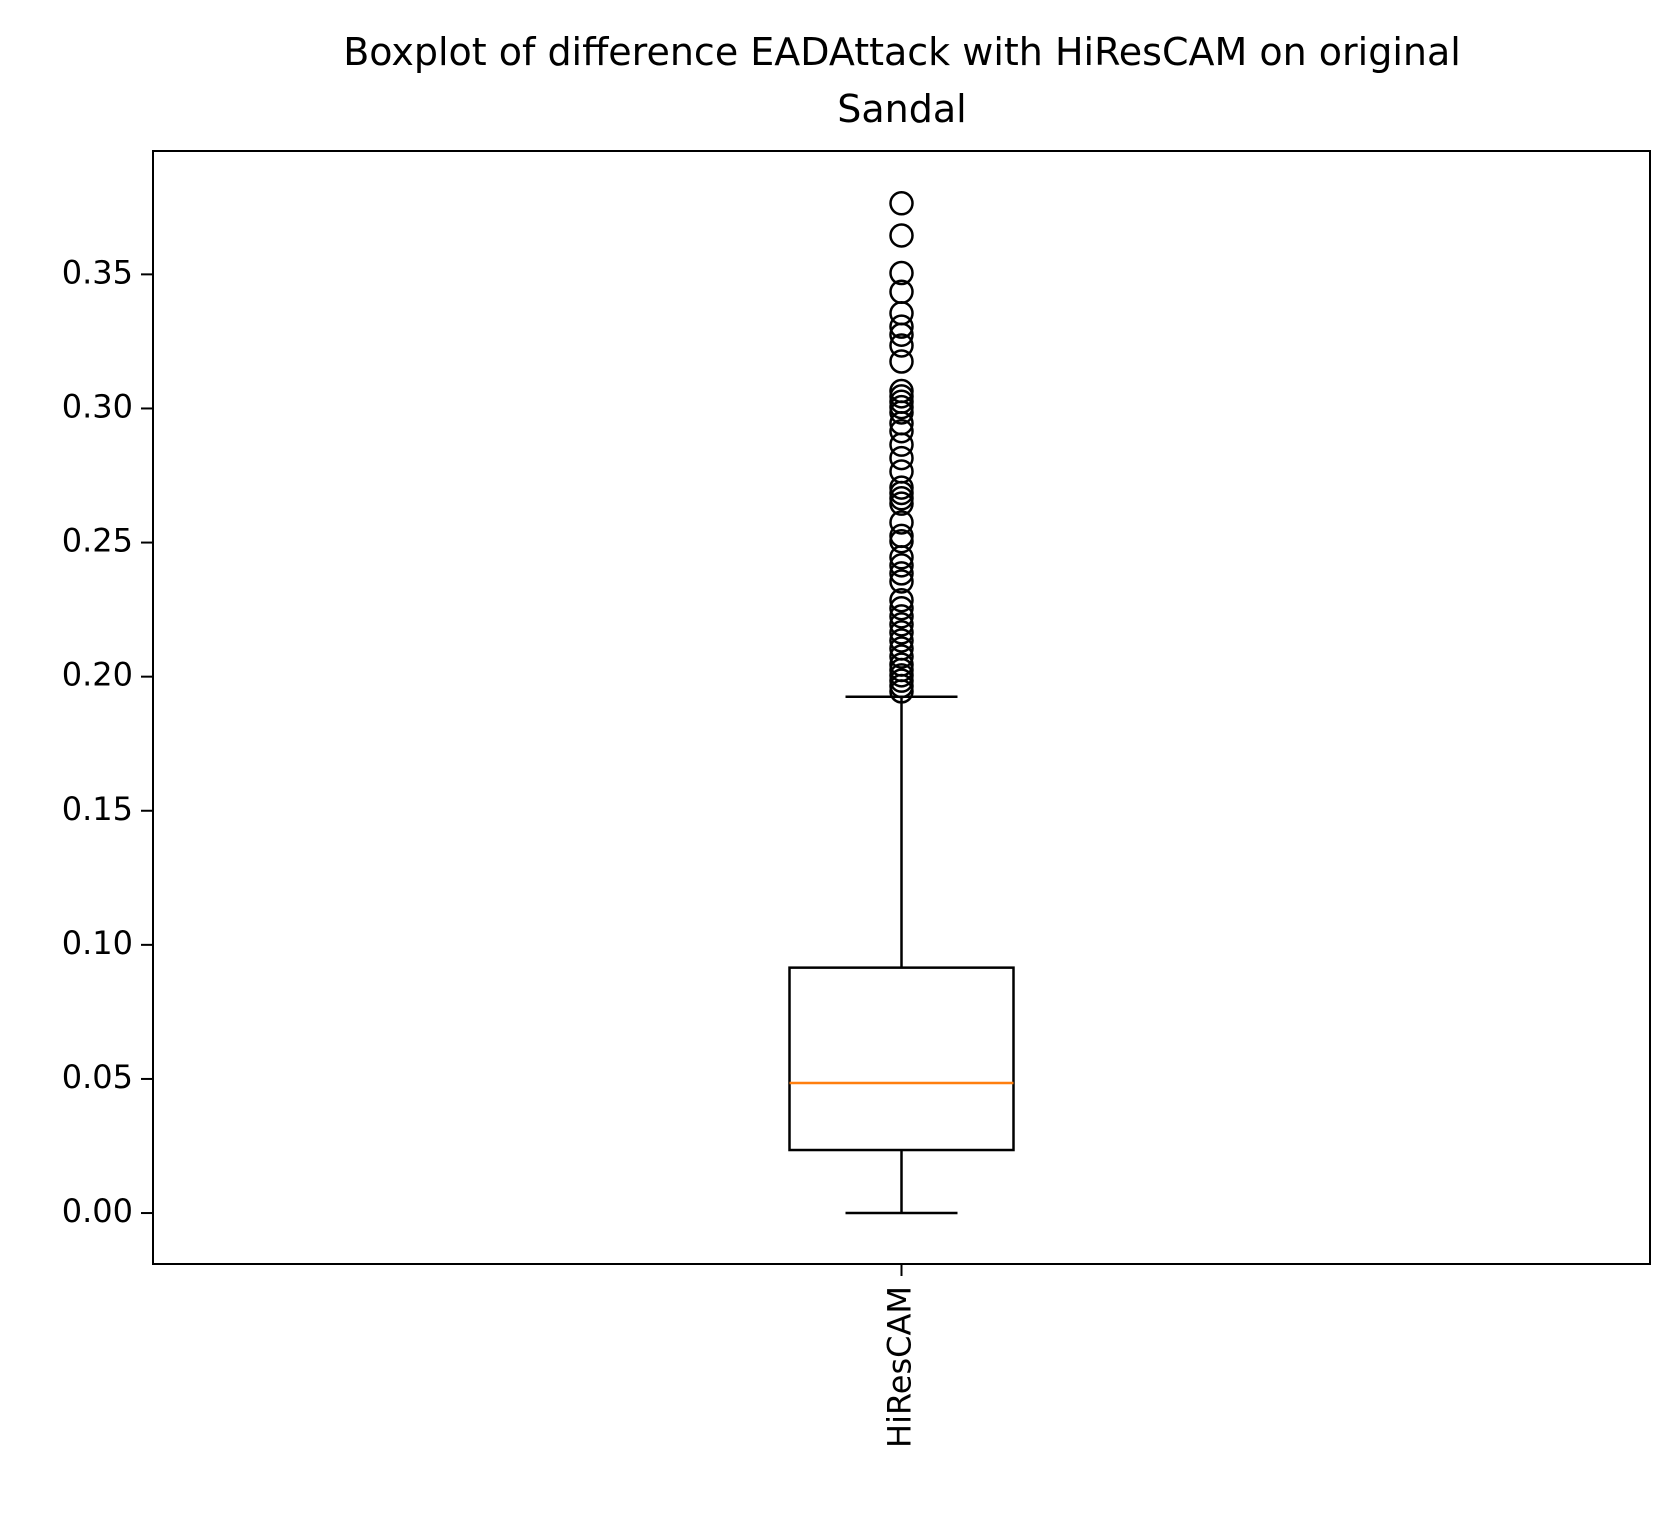  I want to click on box-group-hirescam, so click(901, 703).